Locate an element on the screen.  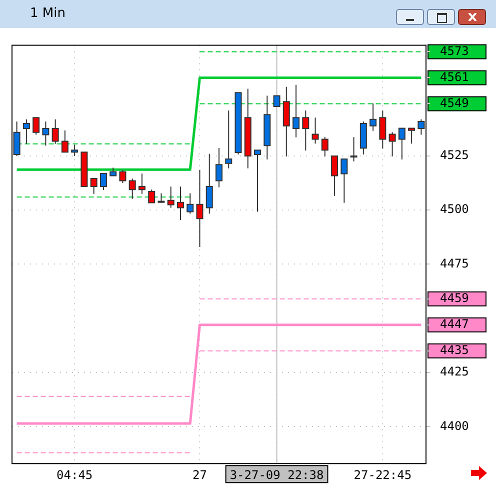
y-tick-label: 4435 is located at coordinates (454, 349).